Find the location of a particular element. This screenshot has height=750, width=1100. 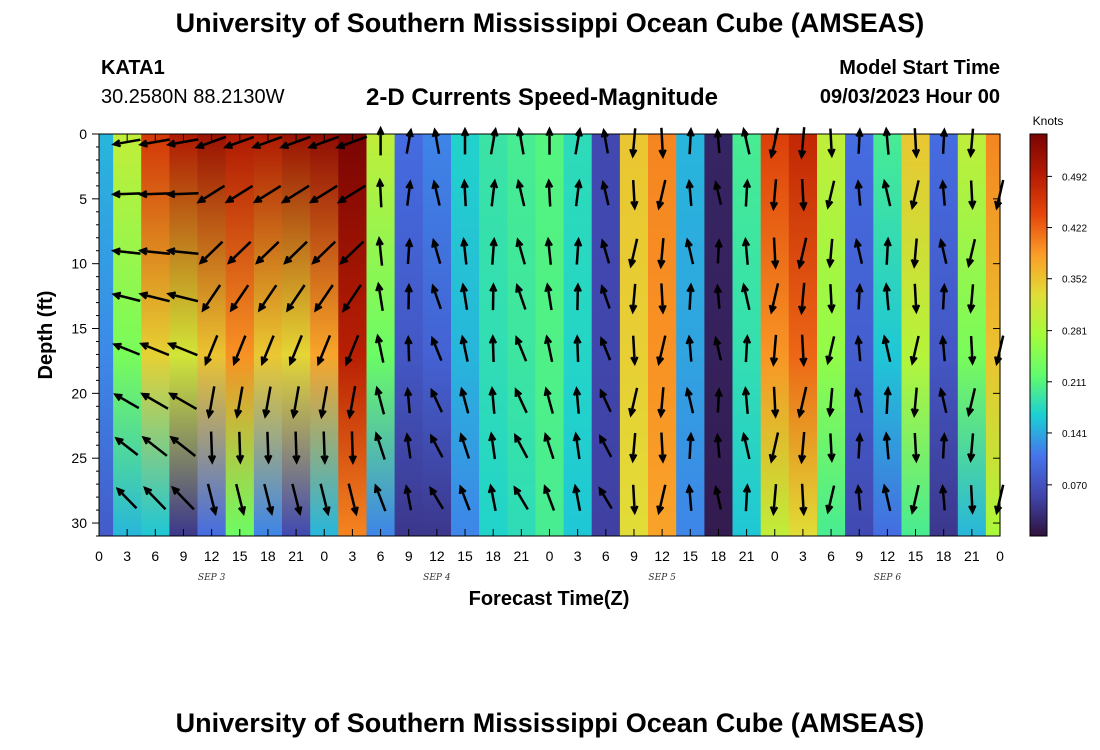

x-tick-label: 3 is located at coordinates (353, 556).